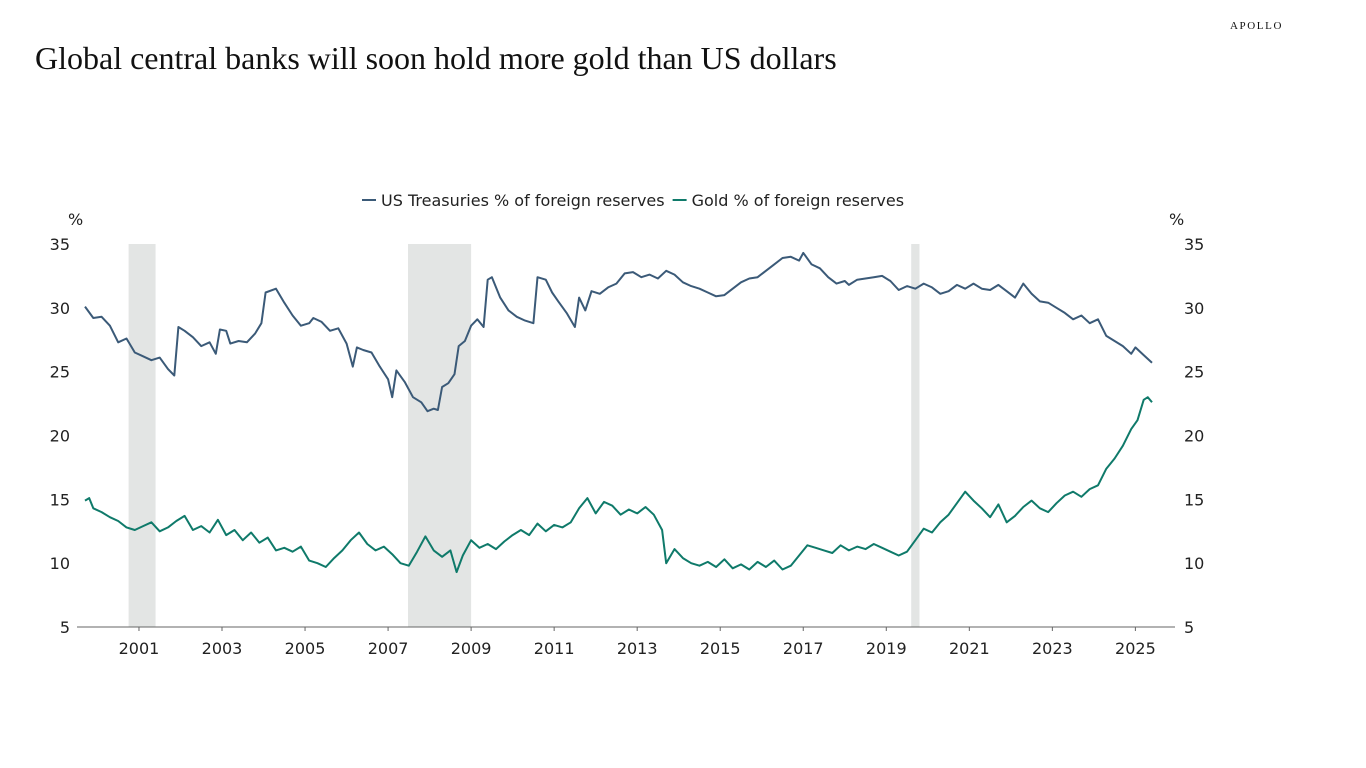 This screenshot has height=768, width=1366. Describe the element at coordinates (1135, 648) in the screenshot. I see `x-tick-label: 2025` at that location.